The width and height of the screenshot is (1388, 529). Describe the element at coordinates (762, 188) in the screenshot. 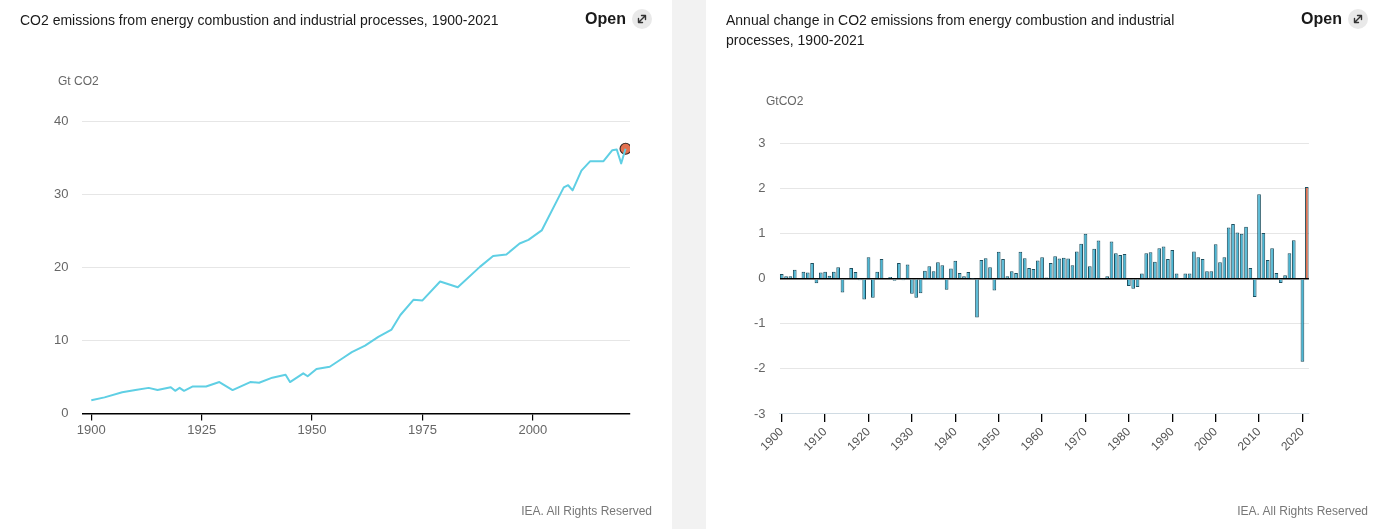

I see `y-tick-label: 2` at that location.